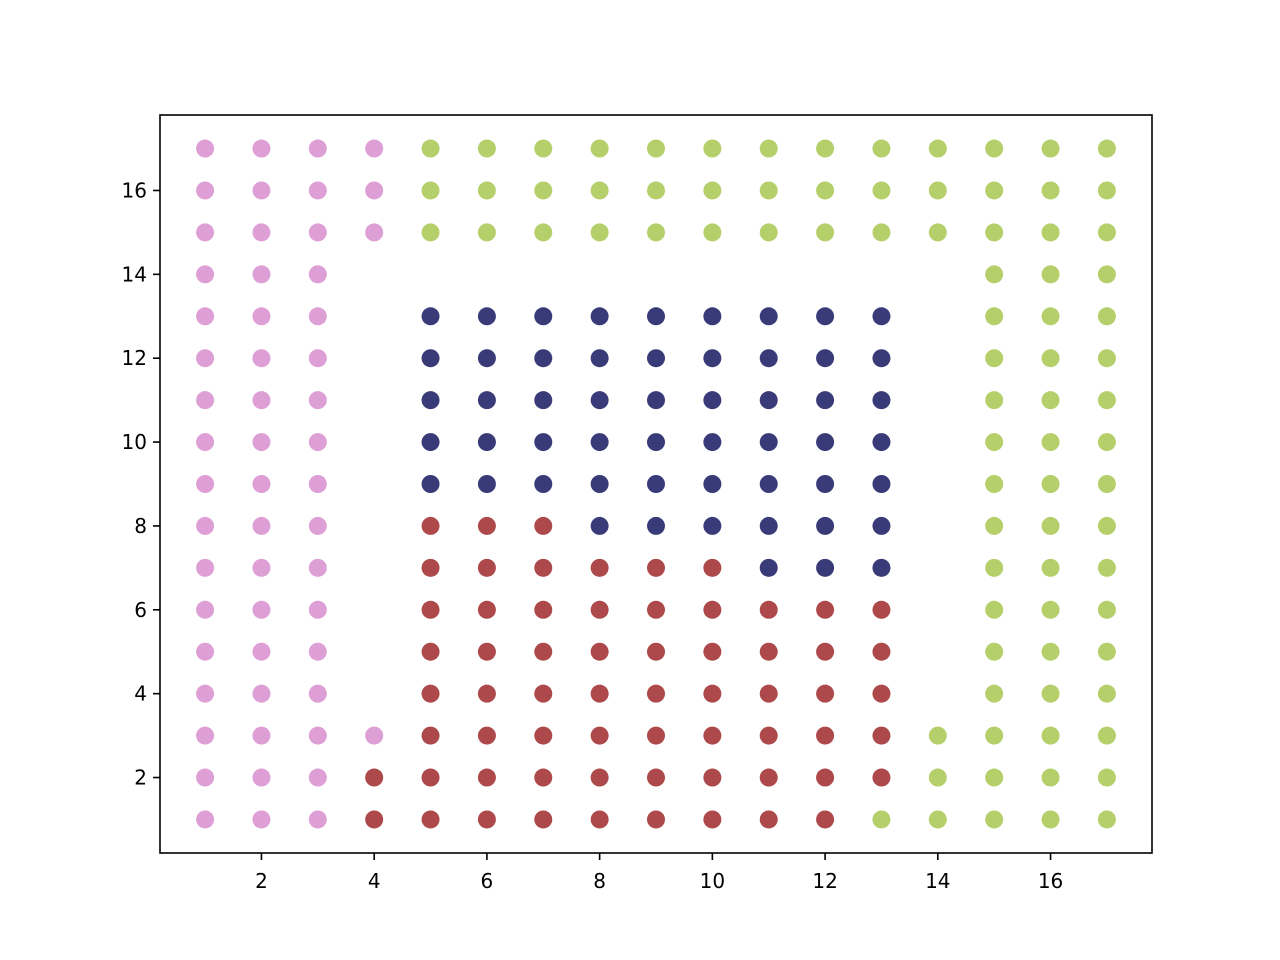 This screenshot has width=1280, height=960. I want to click on y-tick-label: 14, so click(134, 274).